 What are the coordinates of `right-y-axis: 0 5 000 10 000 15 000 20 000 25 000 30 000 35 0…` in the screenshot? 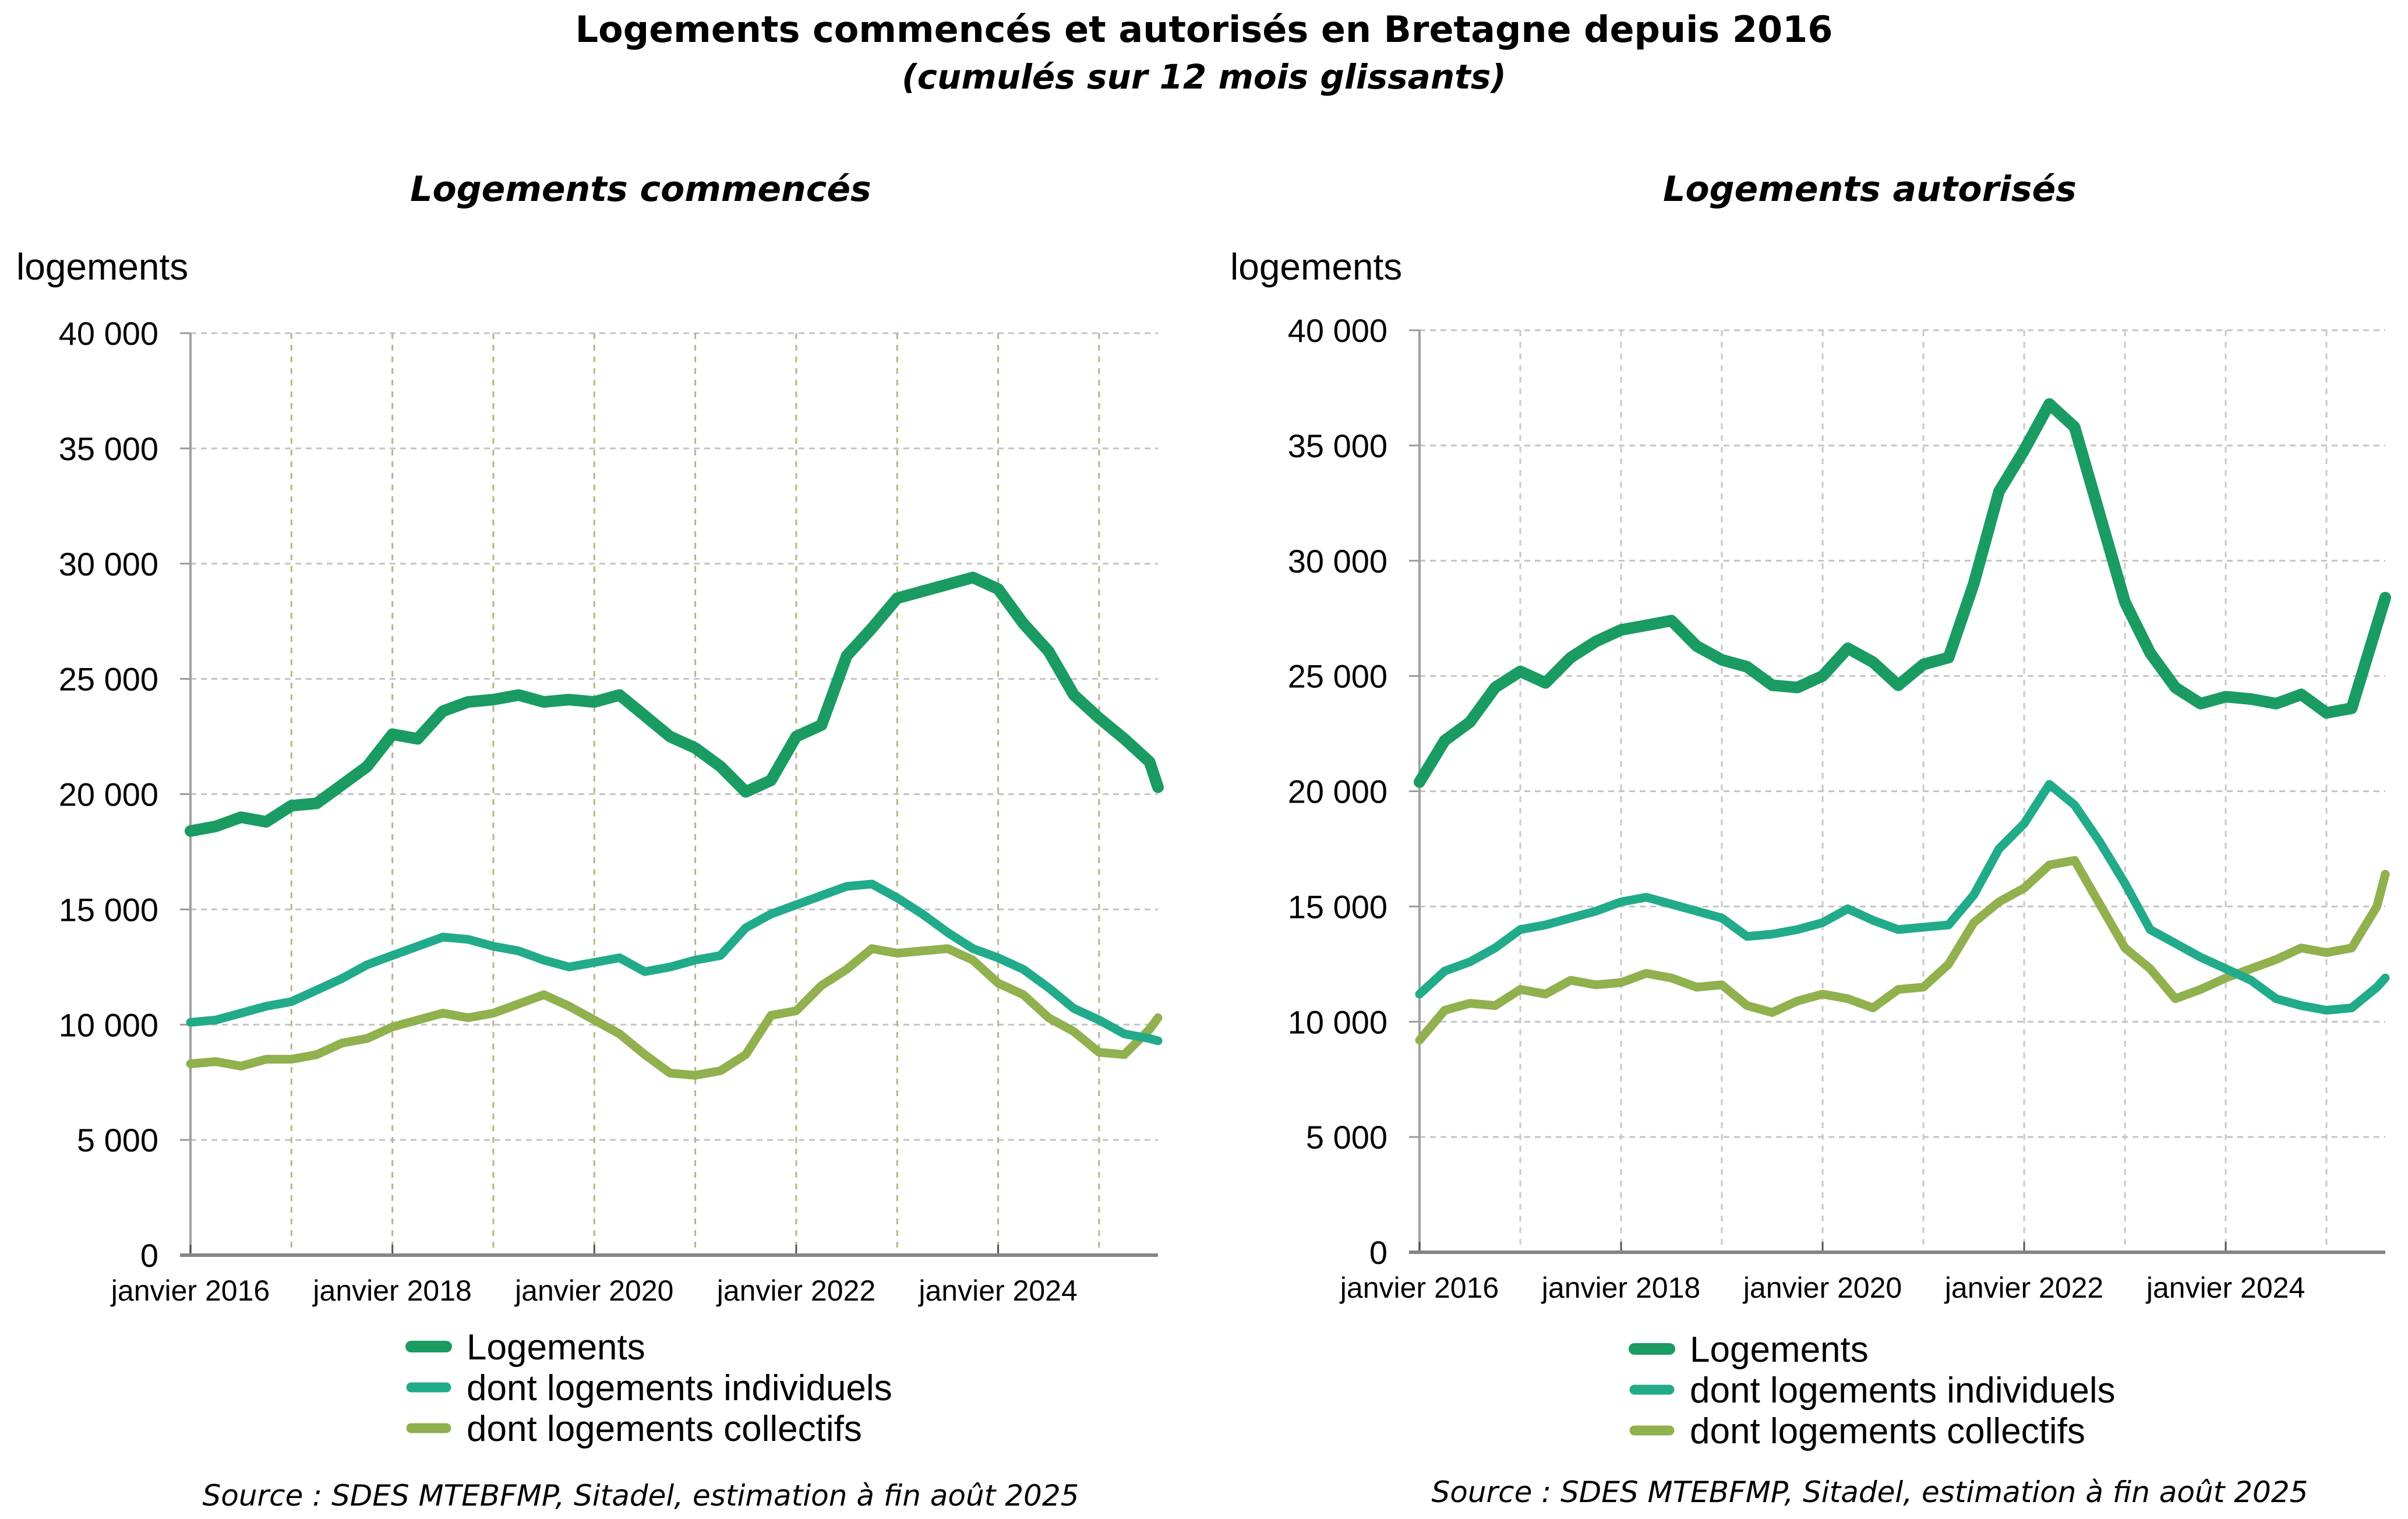 It's located at (1354, 791).